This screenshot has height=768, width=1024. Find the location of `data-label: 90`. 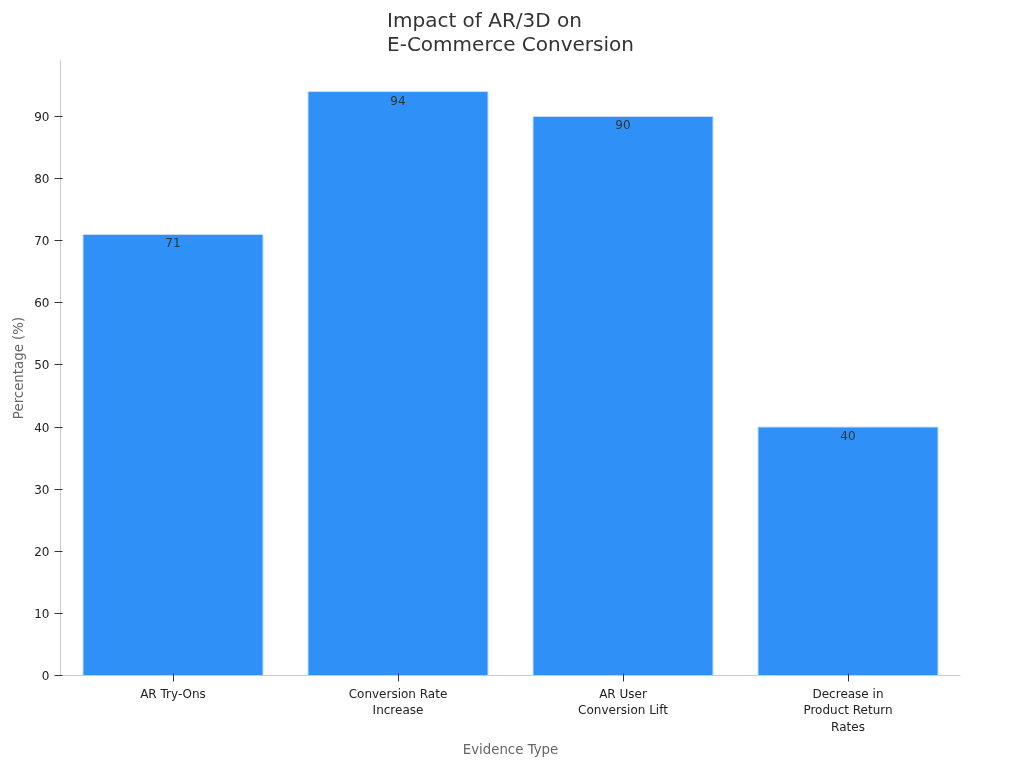

data-label: 90 is located at coordinates (623, 125).